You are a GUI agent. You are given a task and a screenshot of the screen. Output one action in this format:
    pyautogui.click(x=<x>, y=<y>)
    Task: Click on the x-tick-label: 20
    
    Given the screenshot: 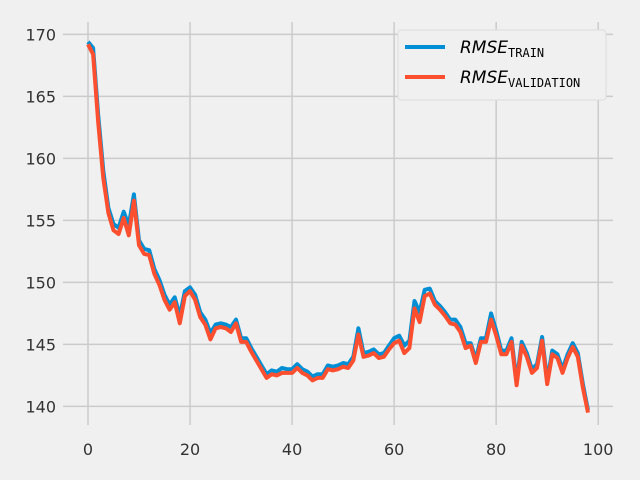 What is the action you would take?
    pyautogui.click(x=190, y=449)
    